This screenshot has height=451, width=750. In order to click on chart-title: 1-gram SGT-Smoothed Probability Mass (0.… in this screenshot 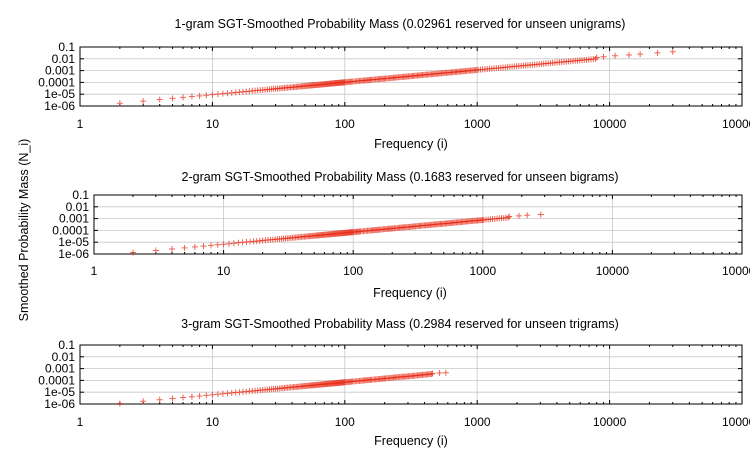, I will do `click(400, 24)`.